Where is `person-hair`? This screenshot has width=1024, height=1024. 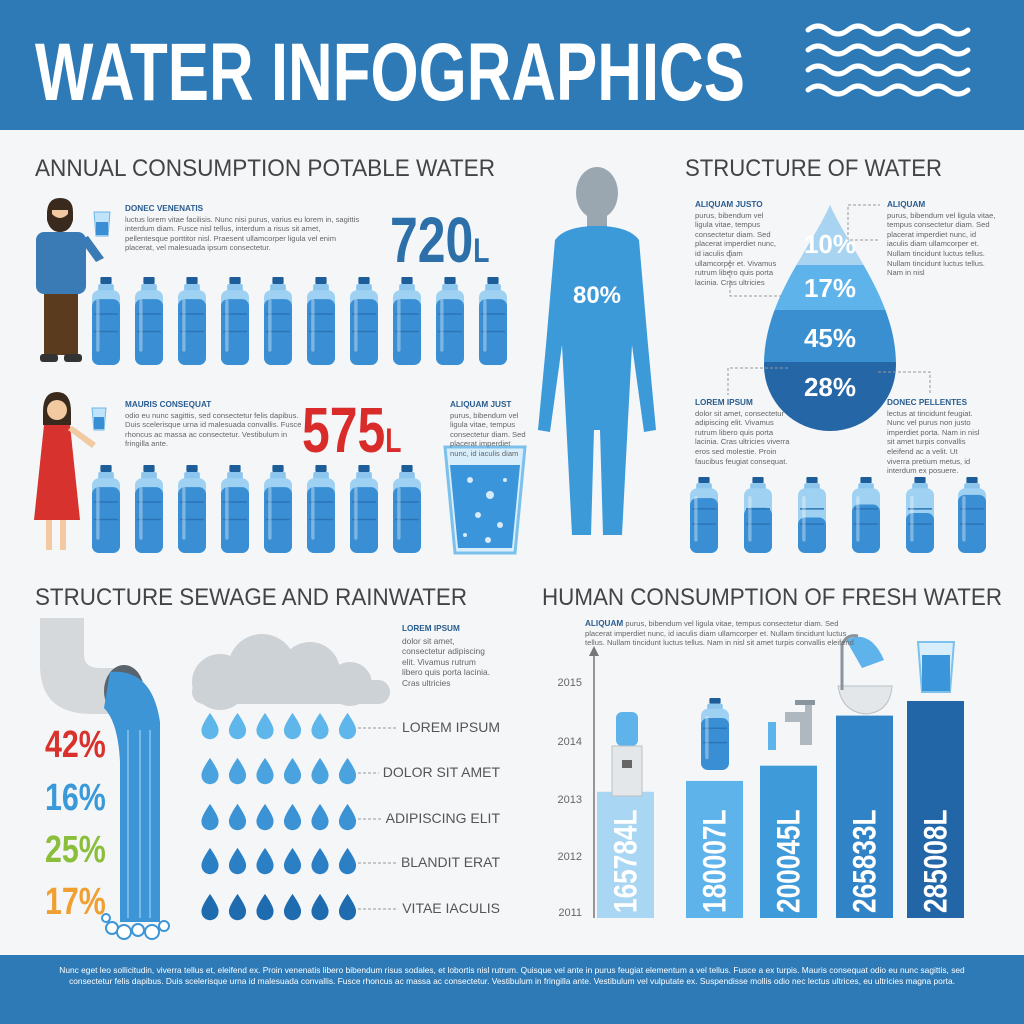 person-hair is located at coordinates (60, 215).